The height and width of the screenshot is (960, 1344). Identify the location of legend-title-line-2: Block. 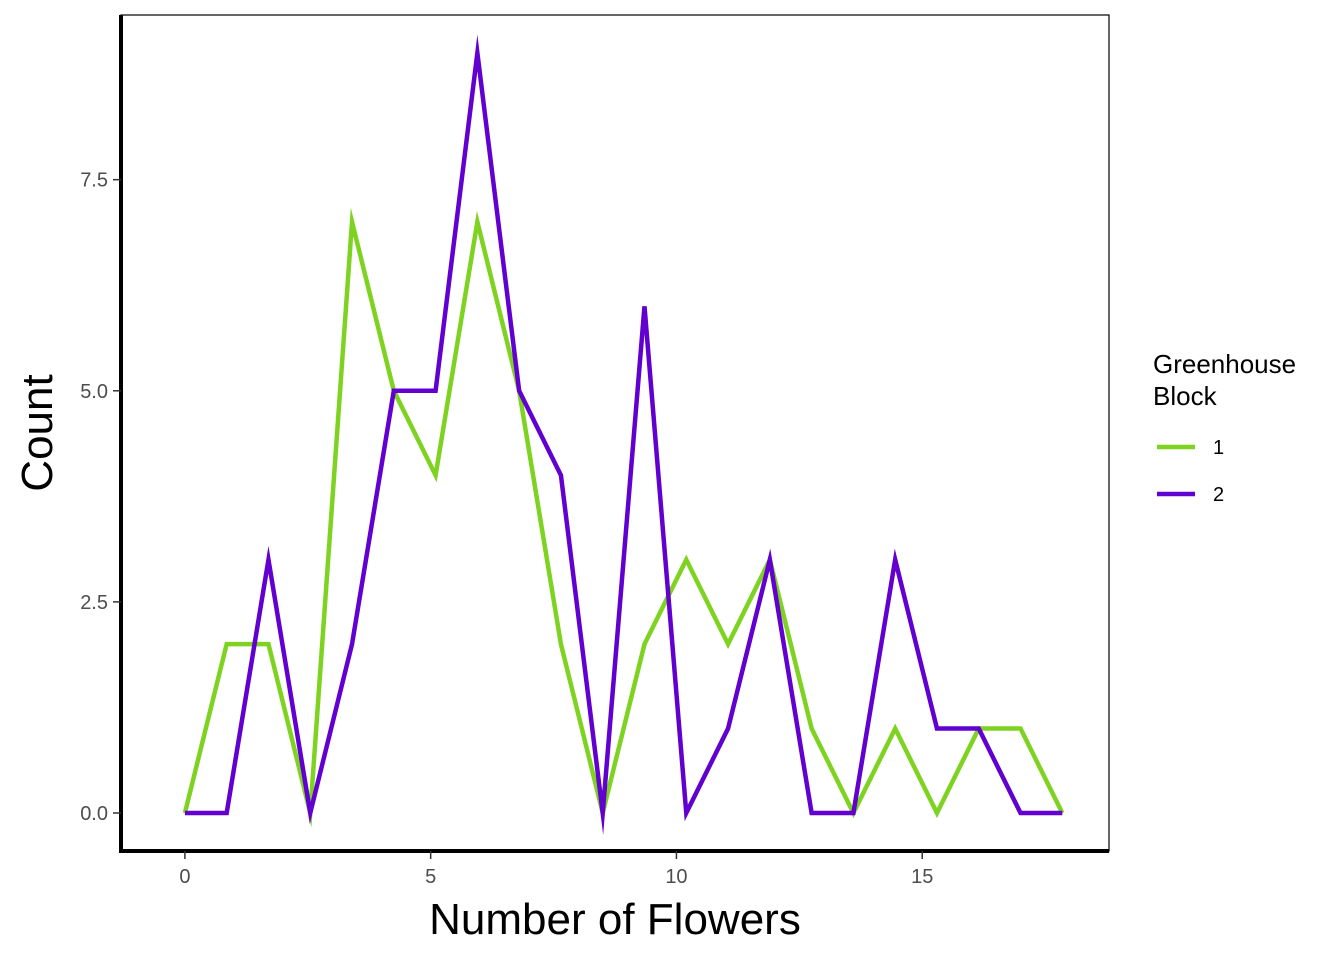
(1185, 396).